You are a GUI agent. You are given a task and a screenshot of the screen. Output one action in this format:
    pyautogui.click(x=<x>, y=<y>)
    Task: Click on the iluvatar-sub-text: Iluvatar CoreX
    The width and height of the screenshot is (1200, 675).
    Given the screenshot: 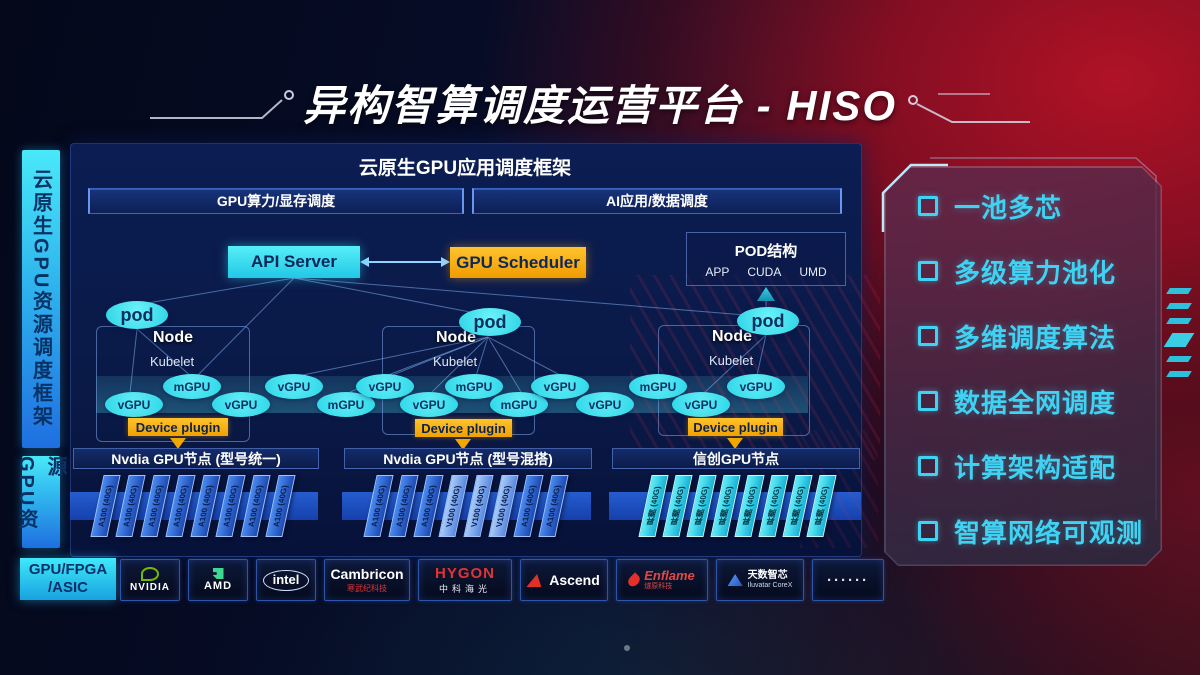 What is the action you would take?
    pyautogui.click(x=770, y=585)
    